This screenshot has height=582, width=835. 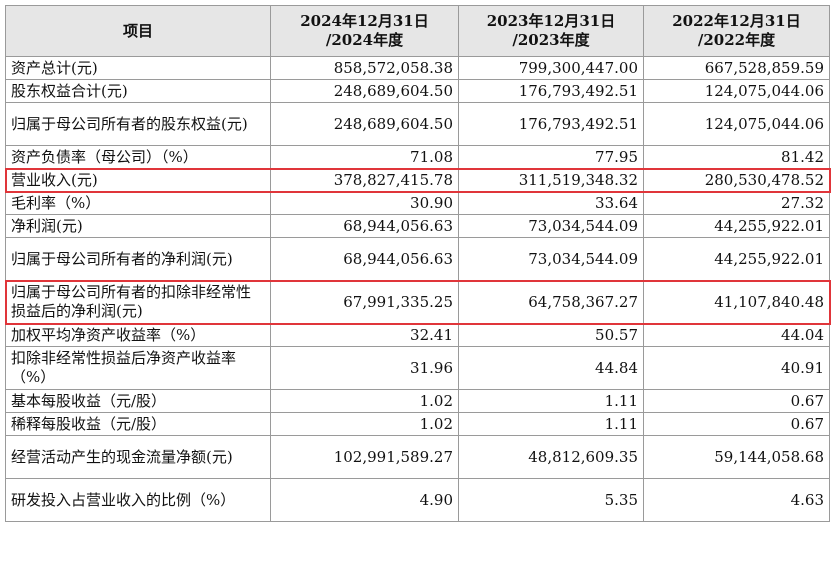 I want to click on cell-2024: 4.90, so click(x=364, y=500).